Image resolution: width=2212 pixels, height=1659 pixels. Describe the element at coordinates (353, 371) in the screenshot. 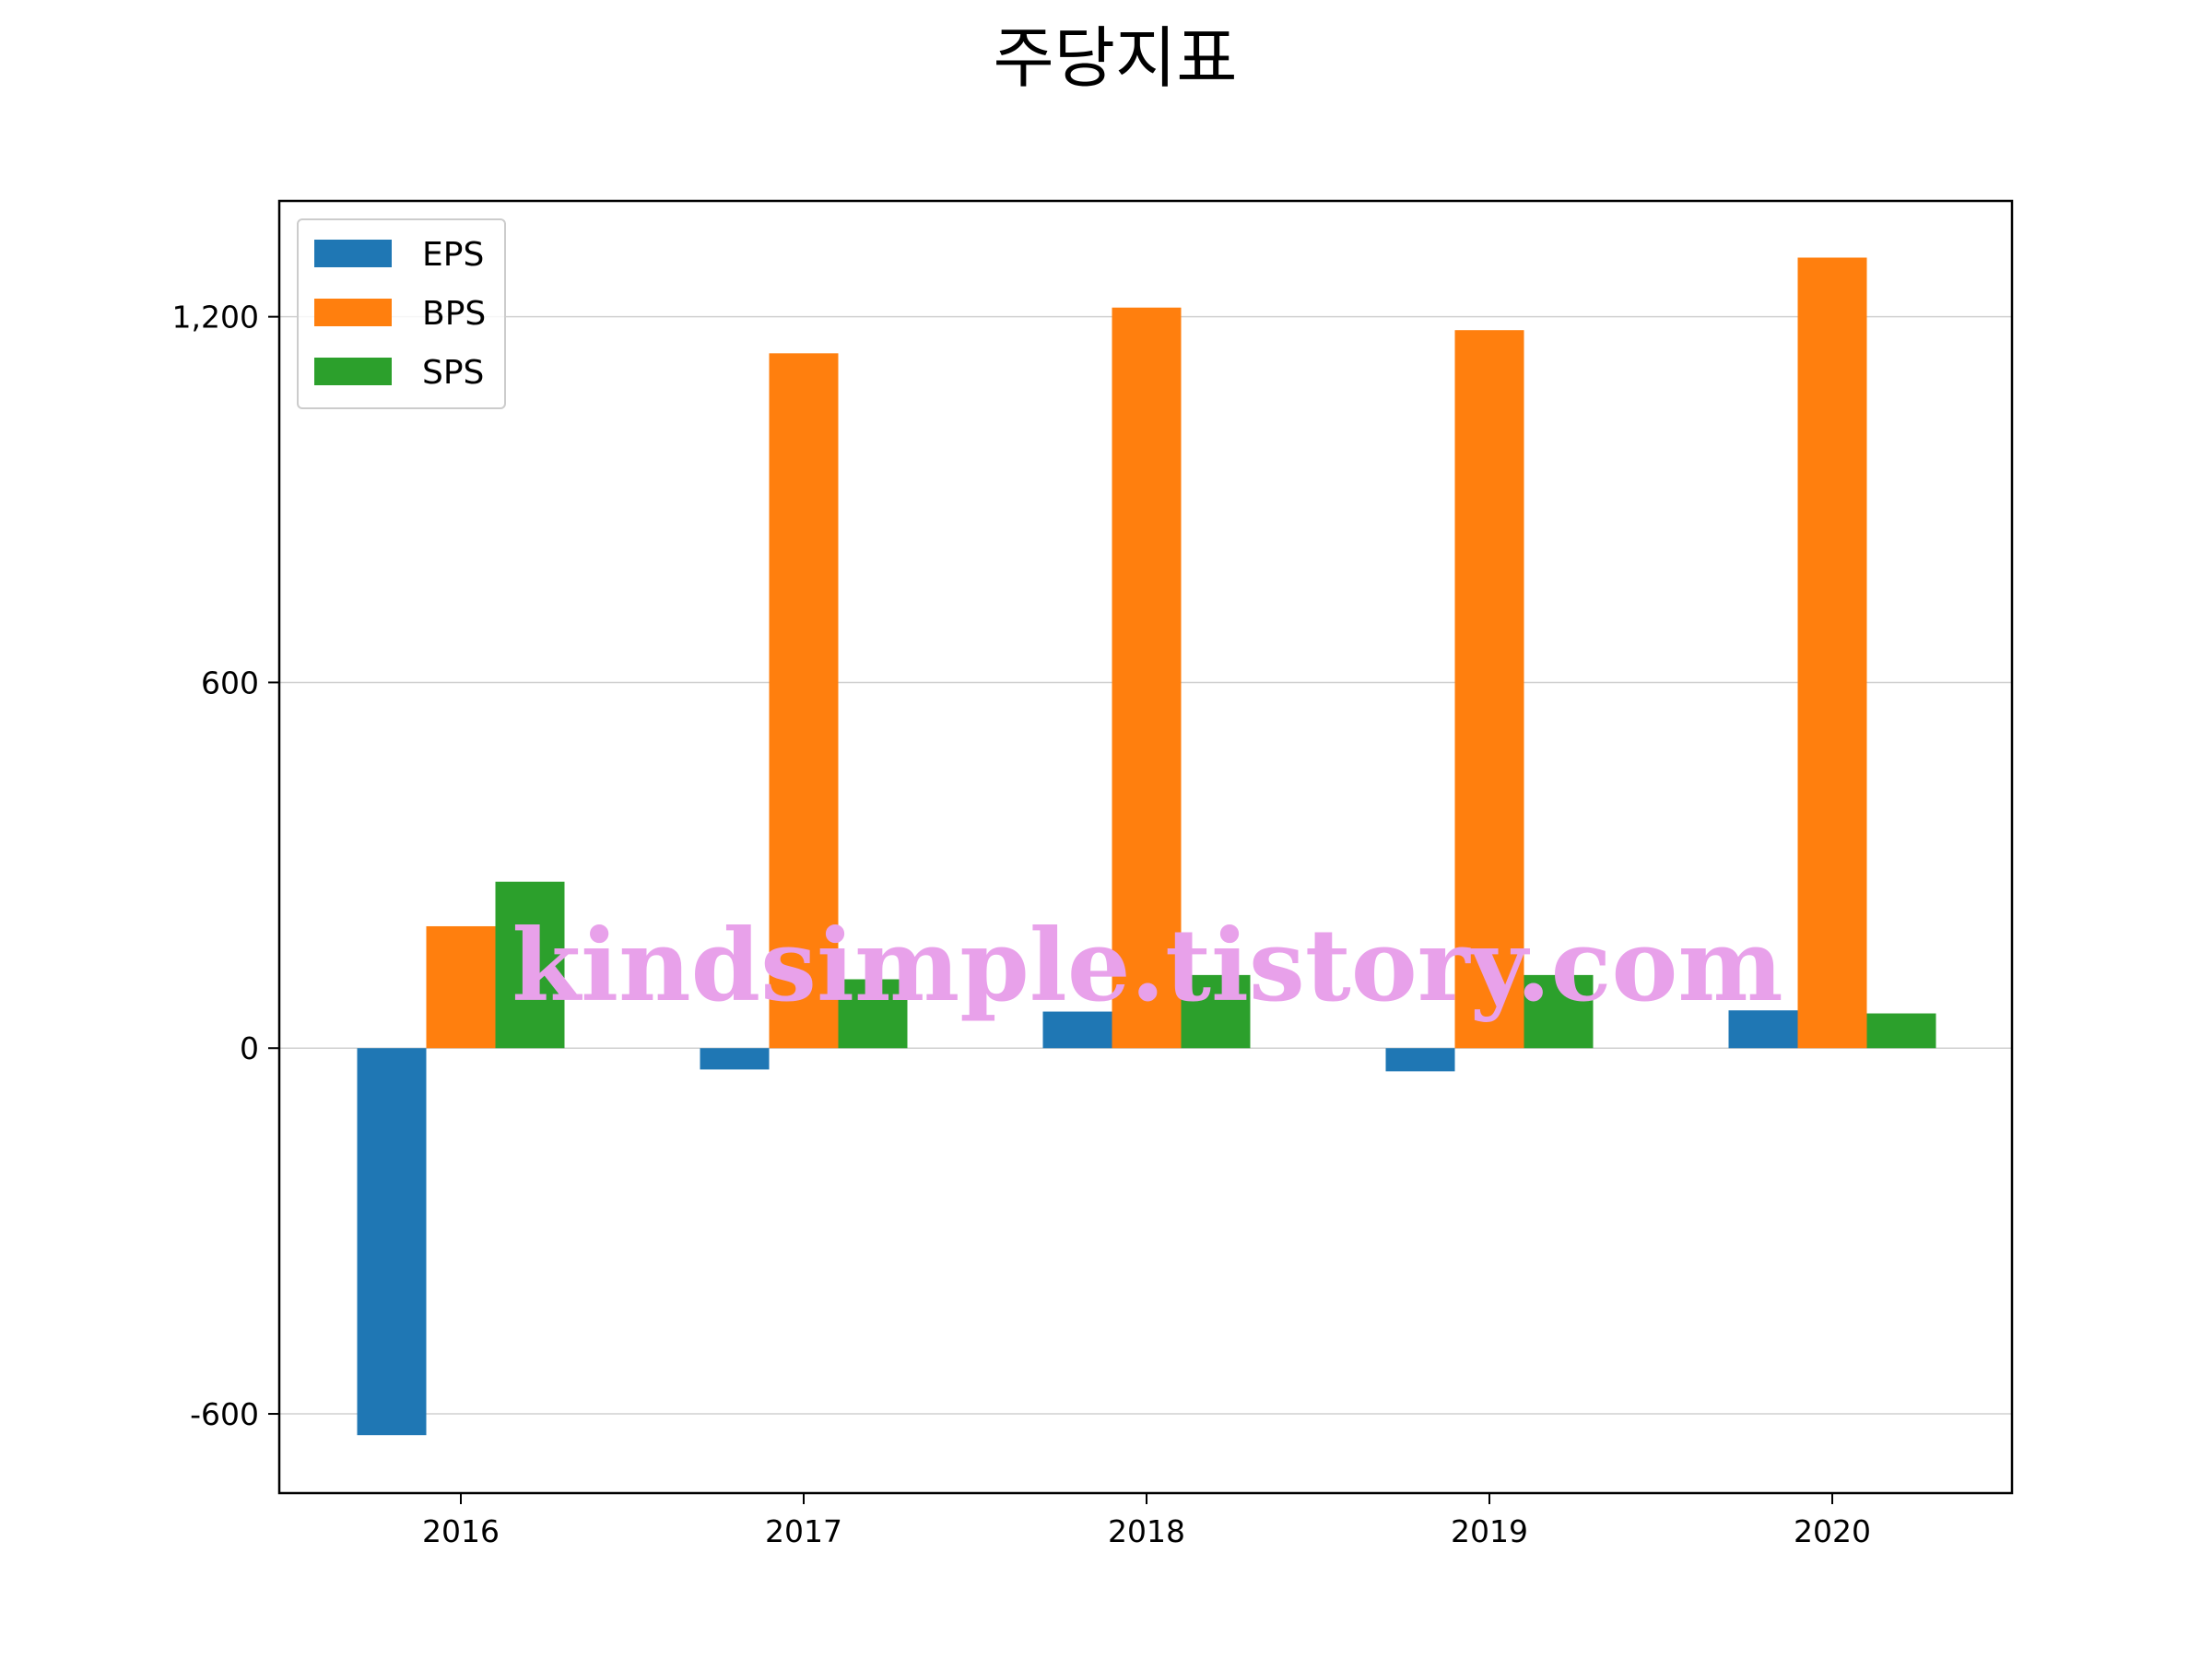

I see `legend-swatch-sps` at that location.